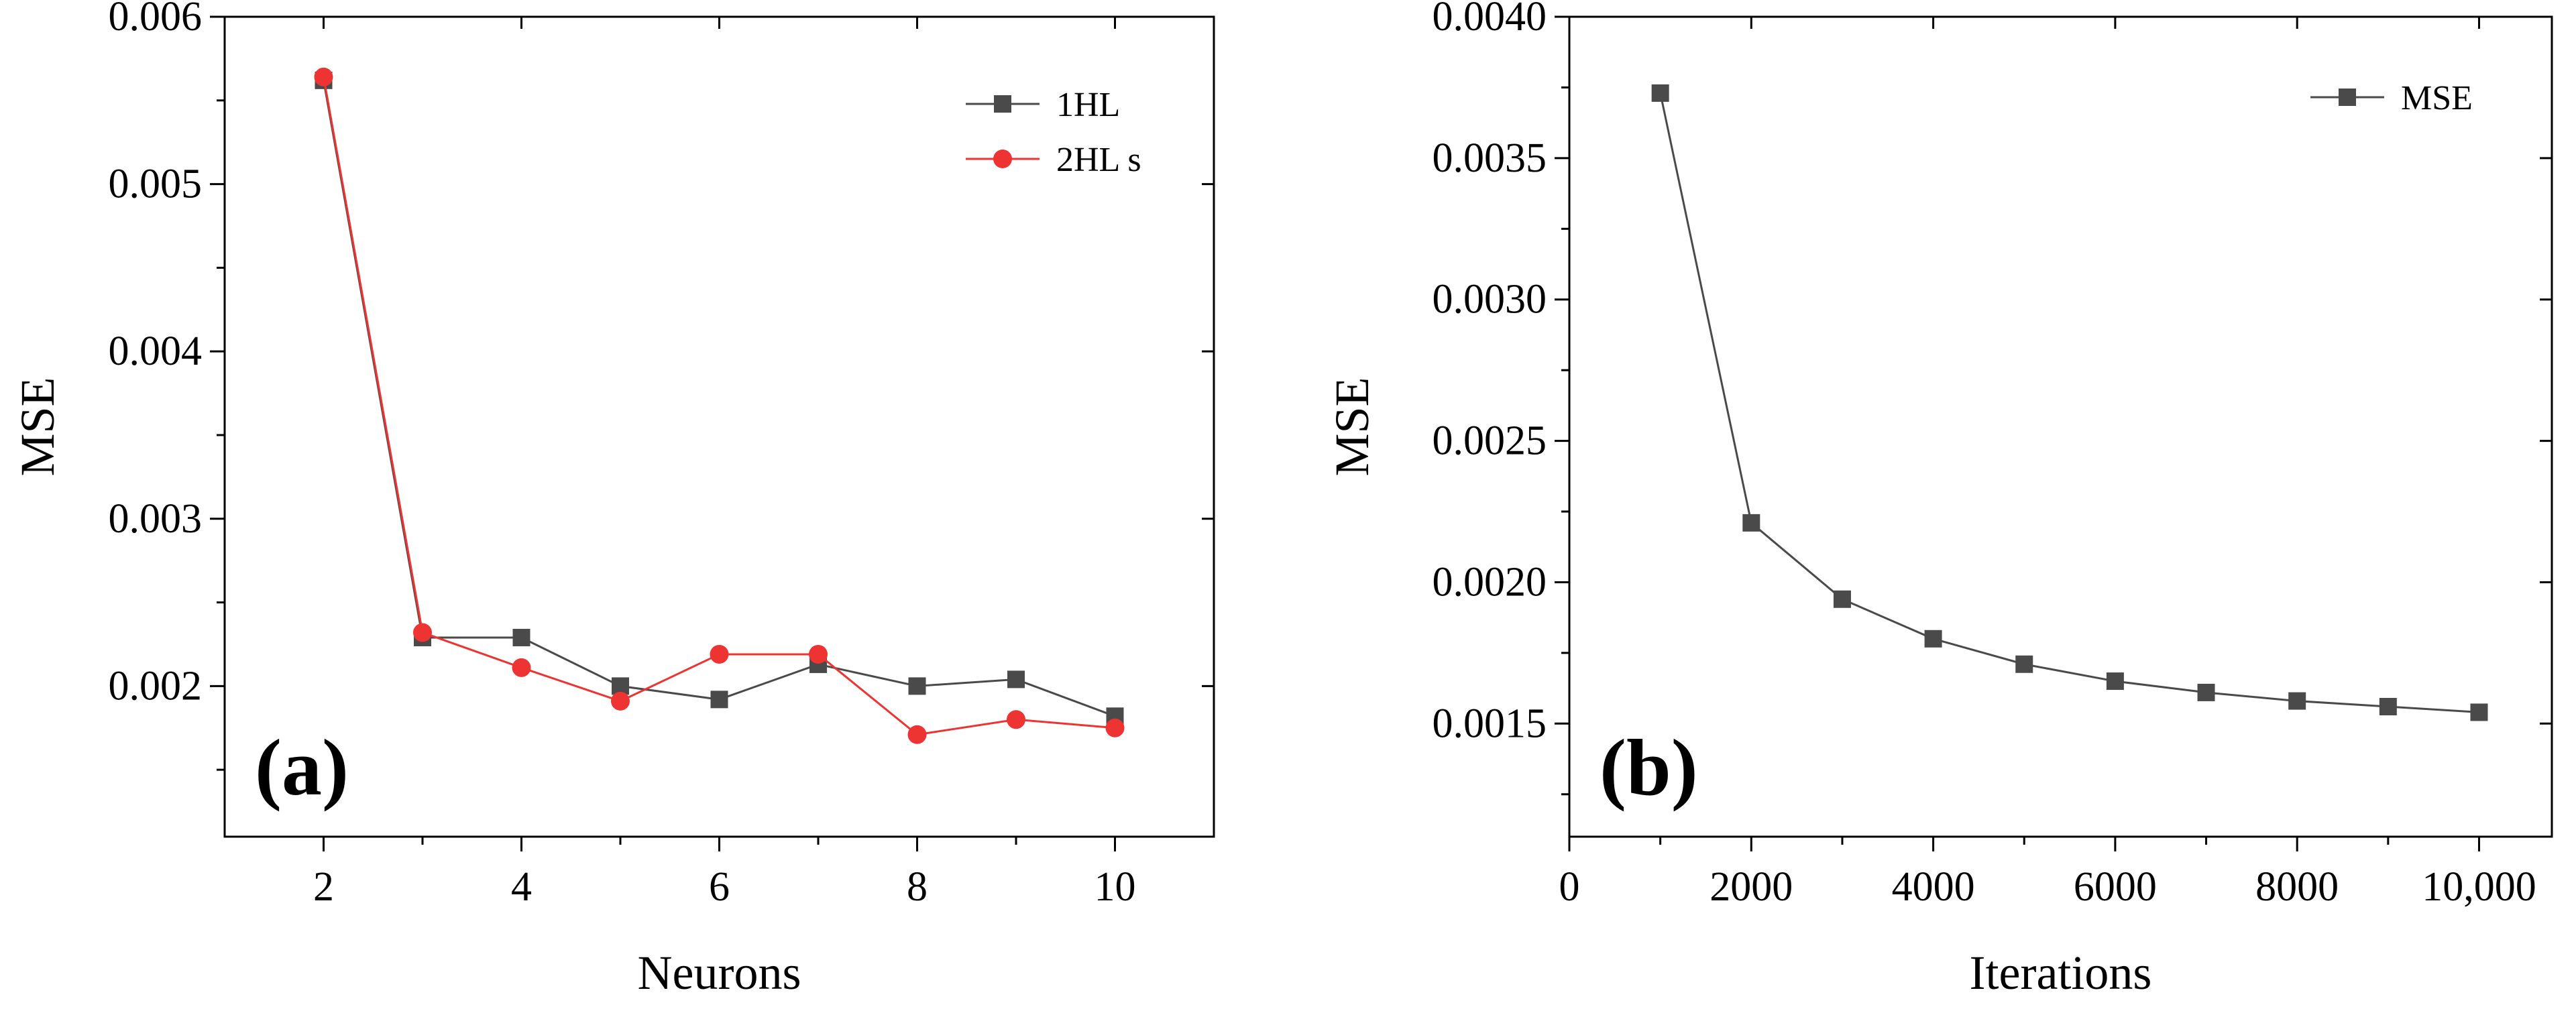 The height and width of the screenshot is (1013, 2576). What do you see at coordinates (156, 686) in the screenshot?
I see `y-tick-label: 0.002` at bounding box center [156, 686].